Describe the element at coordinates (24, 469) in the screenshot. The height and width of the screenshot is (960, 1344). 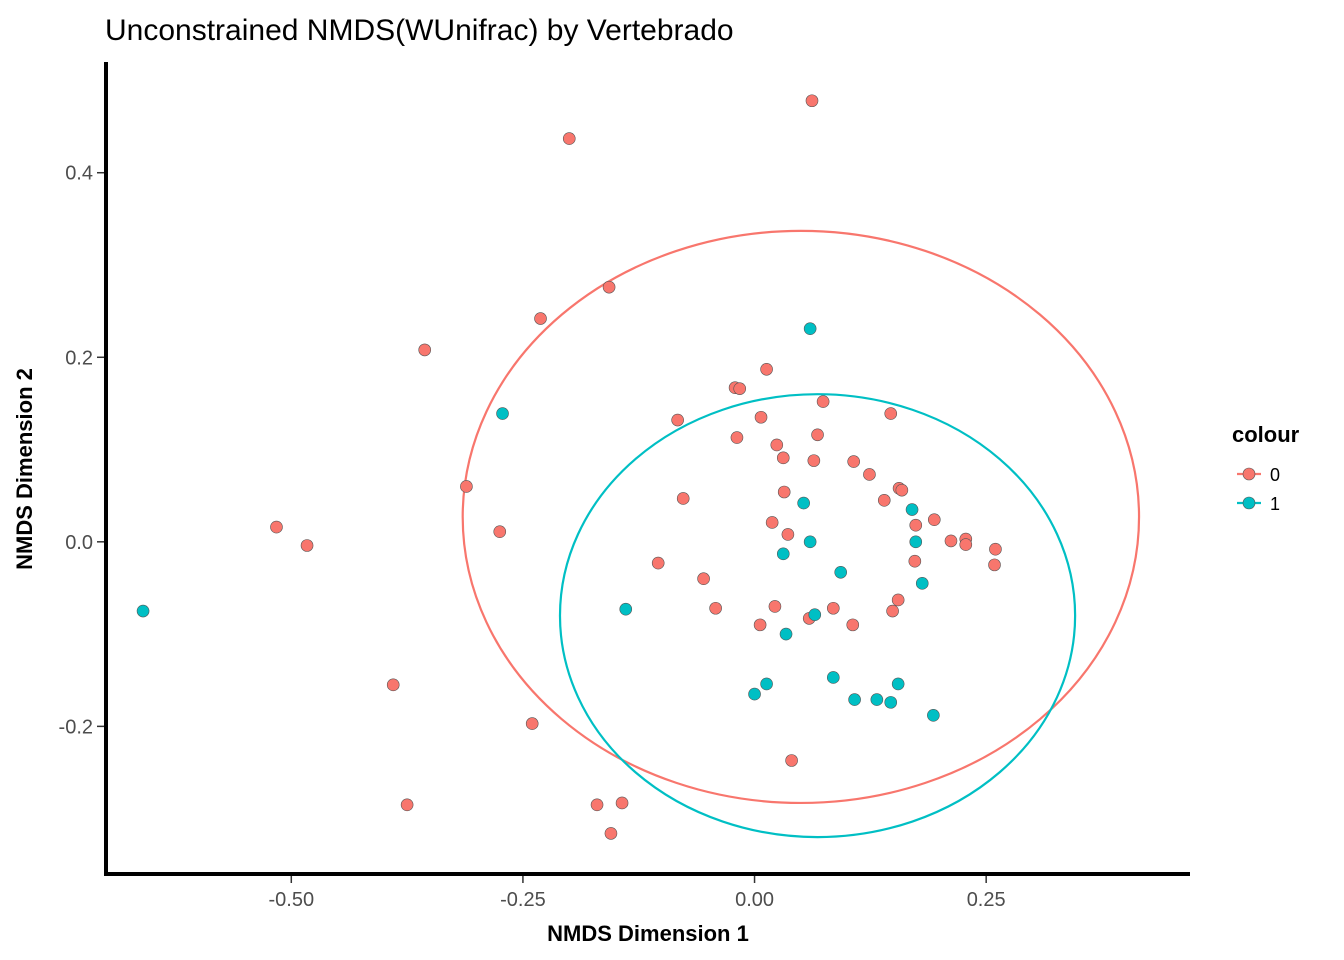
I see `y-axis-label: NMDS Dimension 2` at that location.